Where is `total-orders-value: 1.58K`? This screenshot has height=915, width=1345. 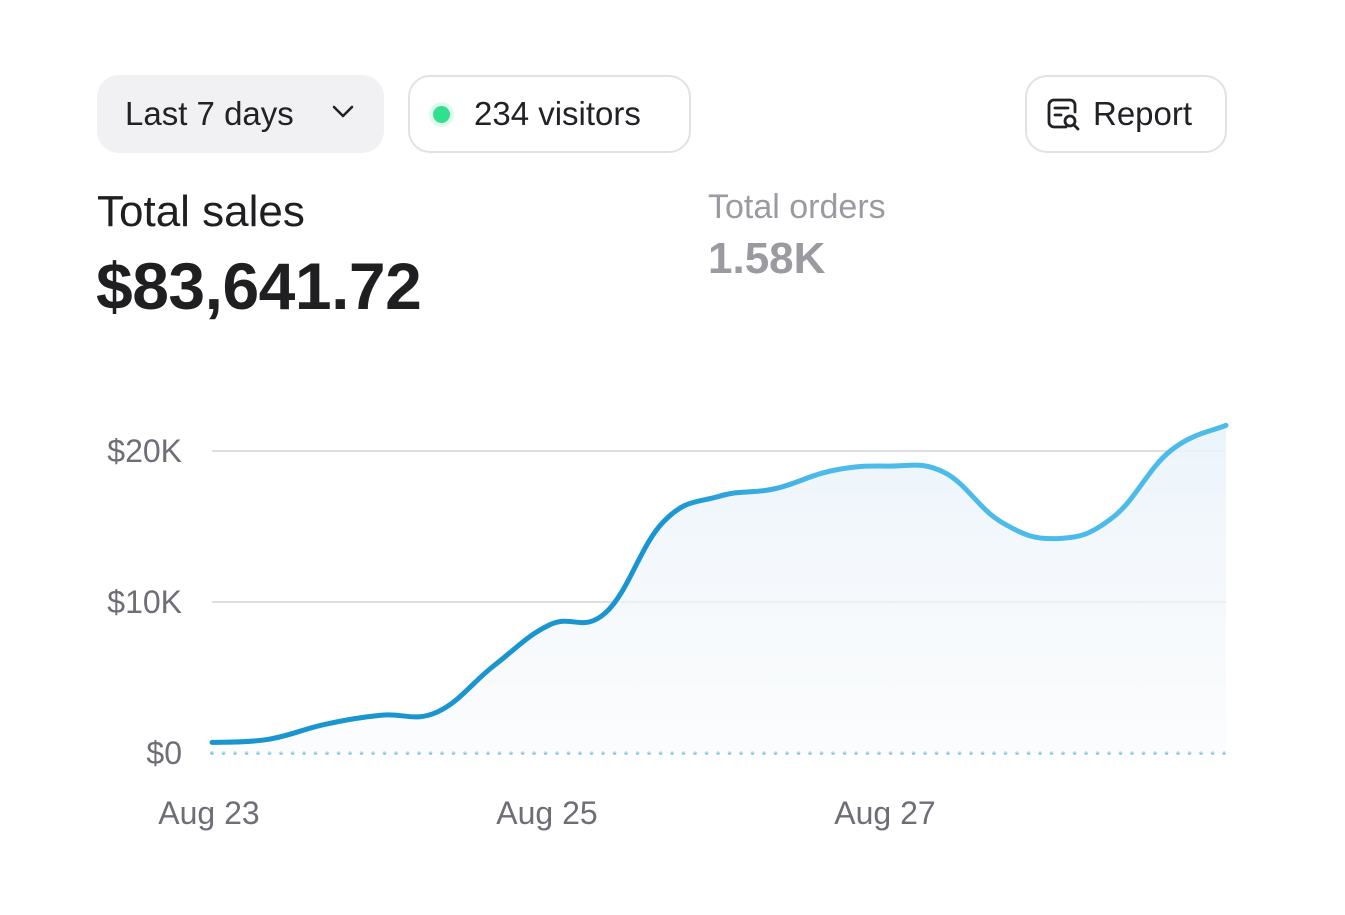 total-orders-value: 1.58K is located at coordinates (767, 258).